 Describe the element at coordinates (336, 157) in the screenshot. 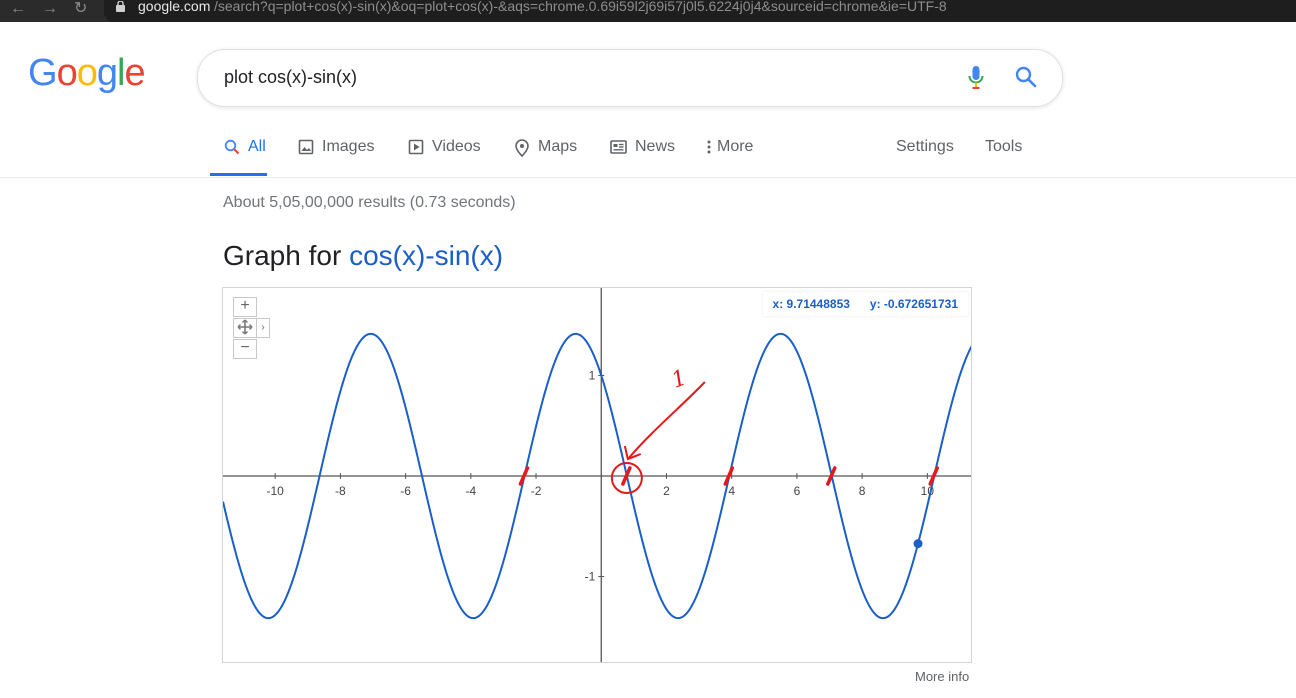

I see `tab-images: Images` at that location.